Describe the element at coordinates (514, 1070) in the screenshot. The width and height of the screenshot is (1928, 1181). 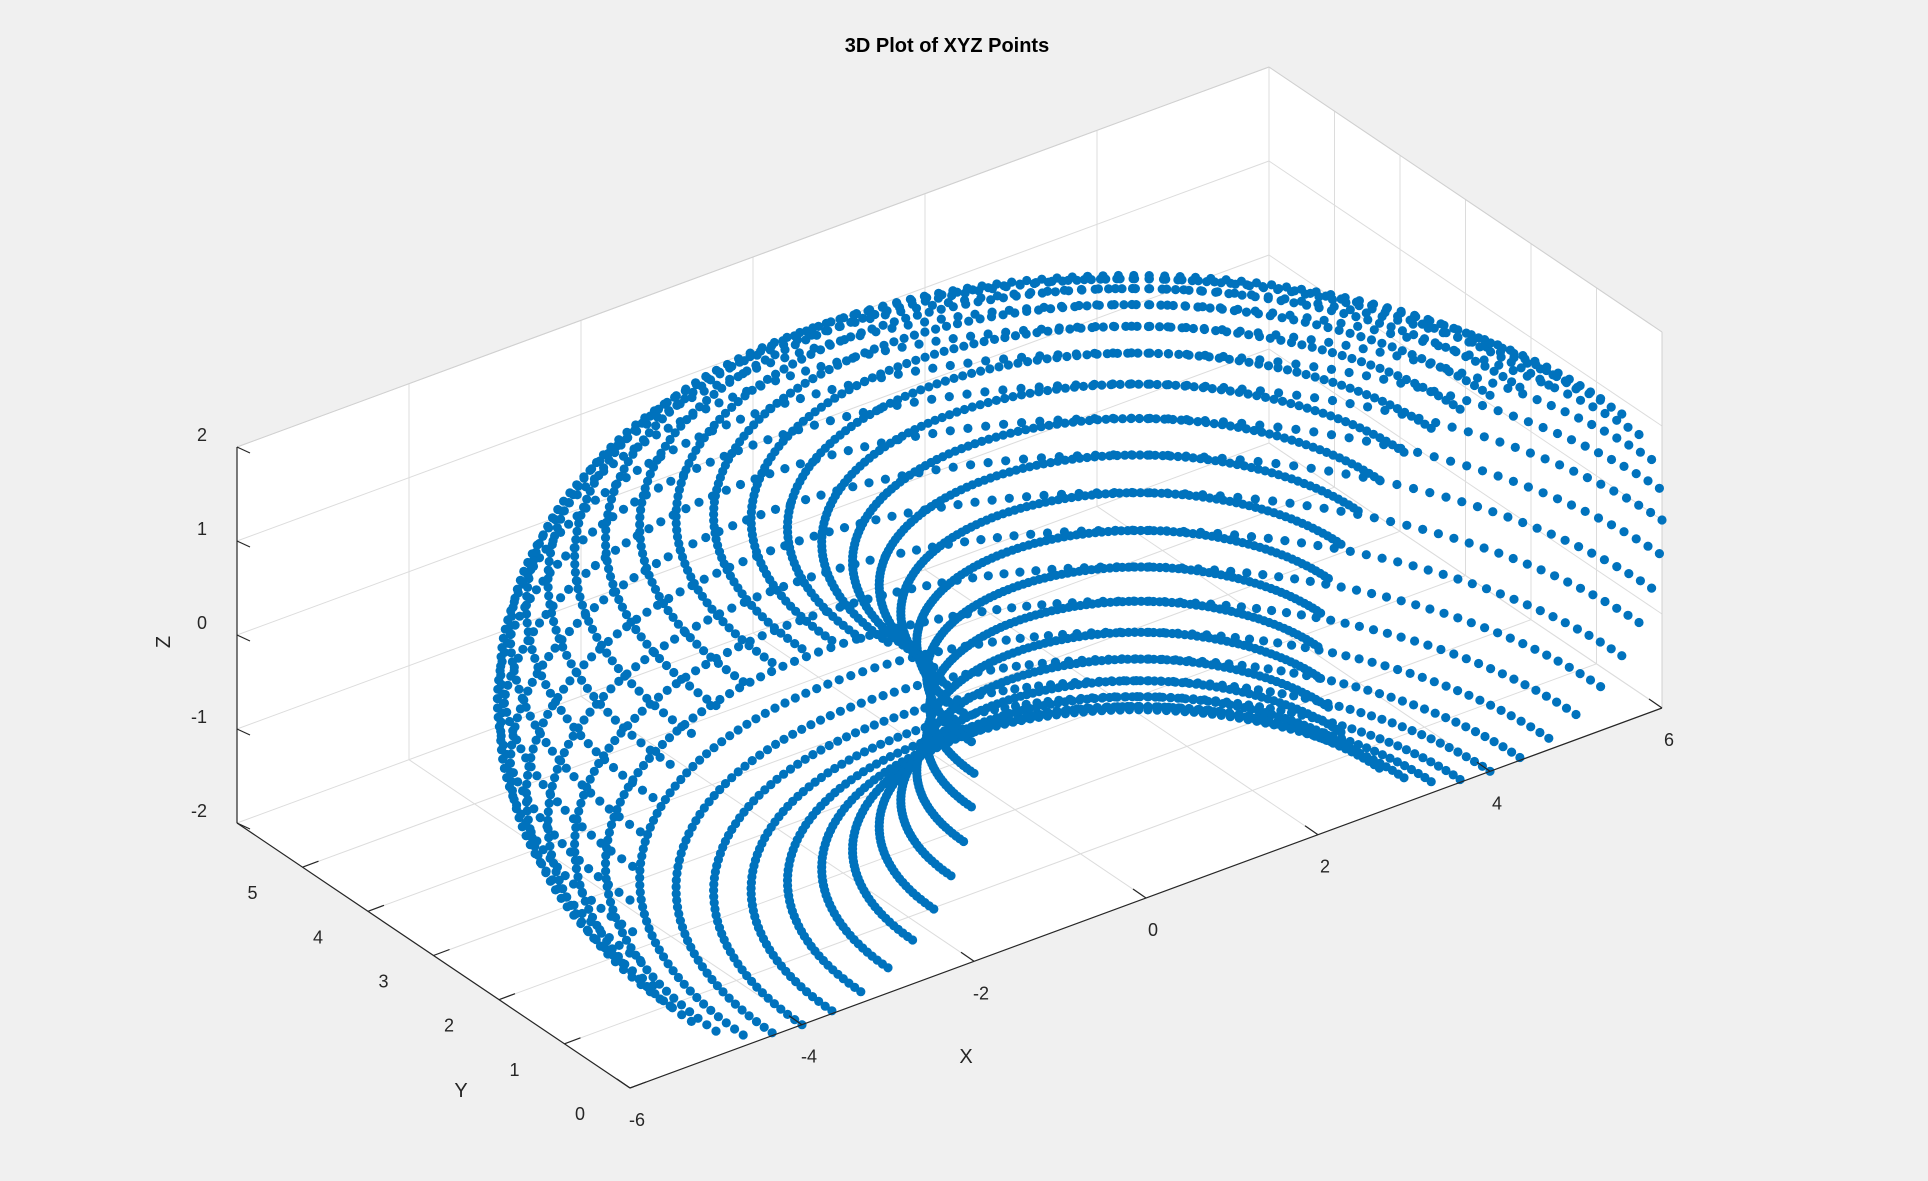
I see `y-tick-label: 1` at that location.